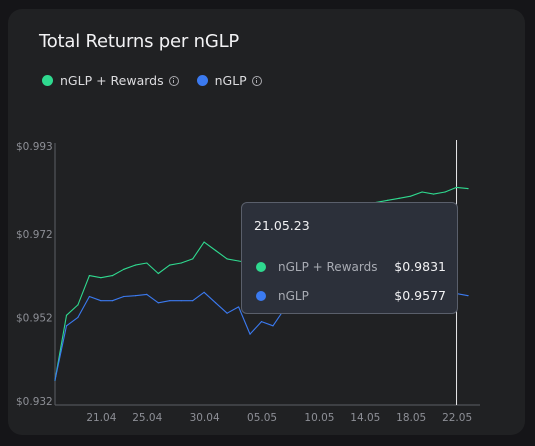 This screenshot has height=446, width=535. I want to click on y-tick-label: $0.972, so click(34, 235).